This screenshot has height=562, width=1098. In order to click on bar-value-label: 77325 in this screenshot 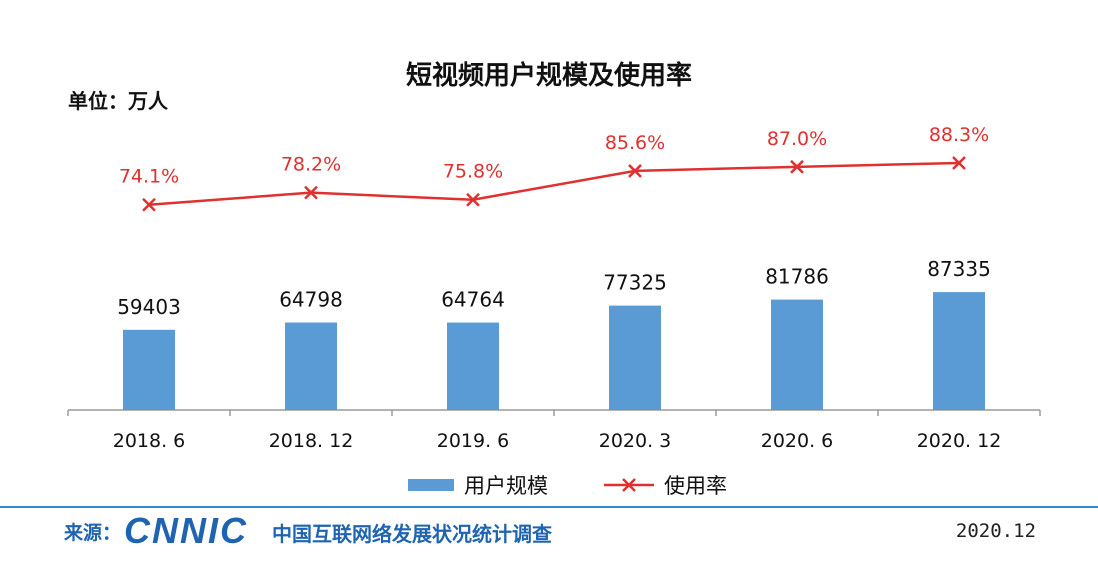, I will do `click(635, 283)`.